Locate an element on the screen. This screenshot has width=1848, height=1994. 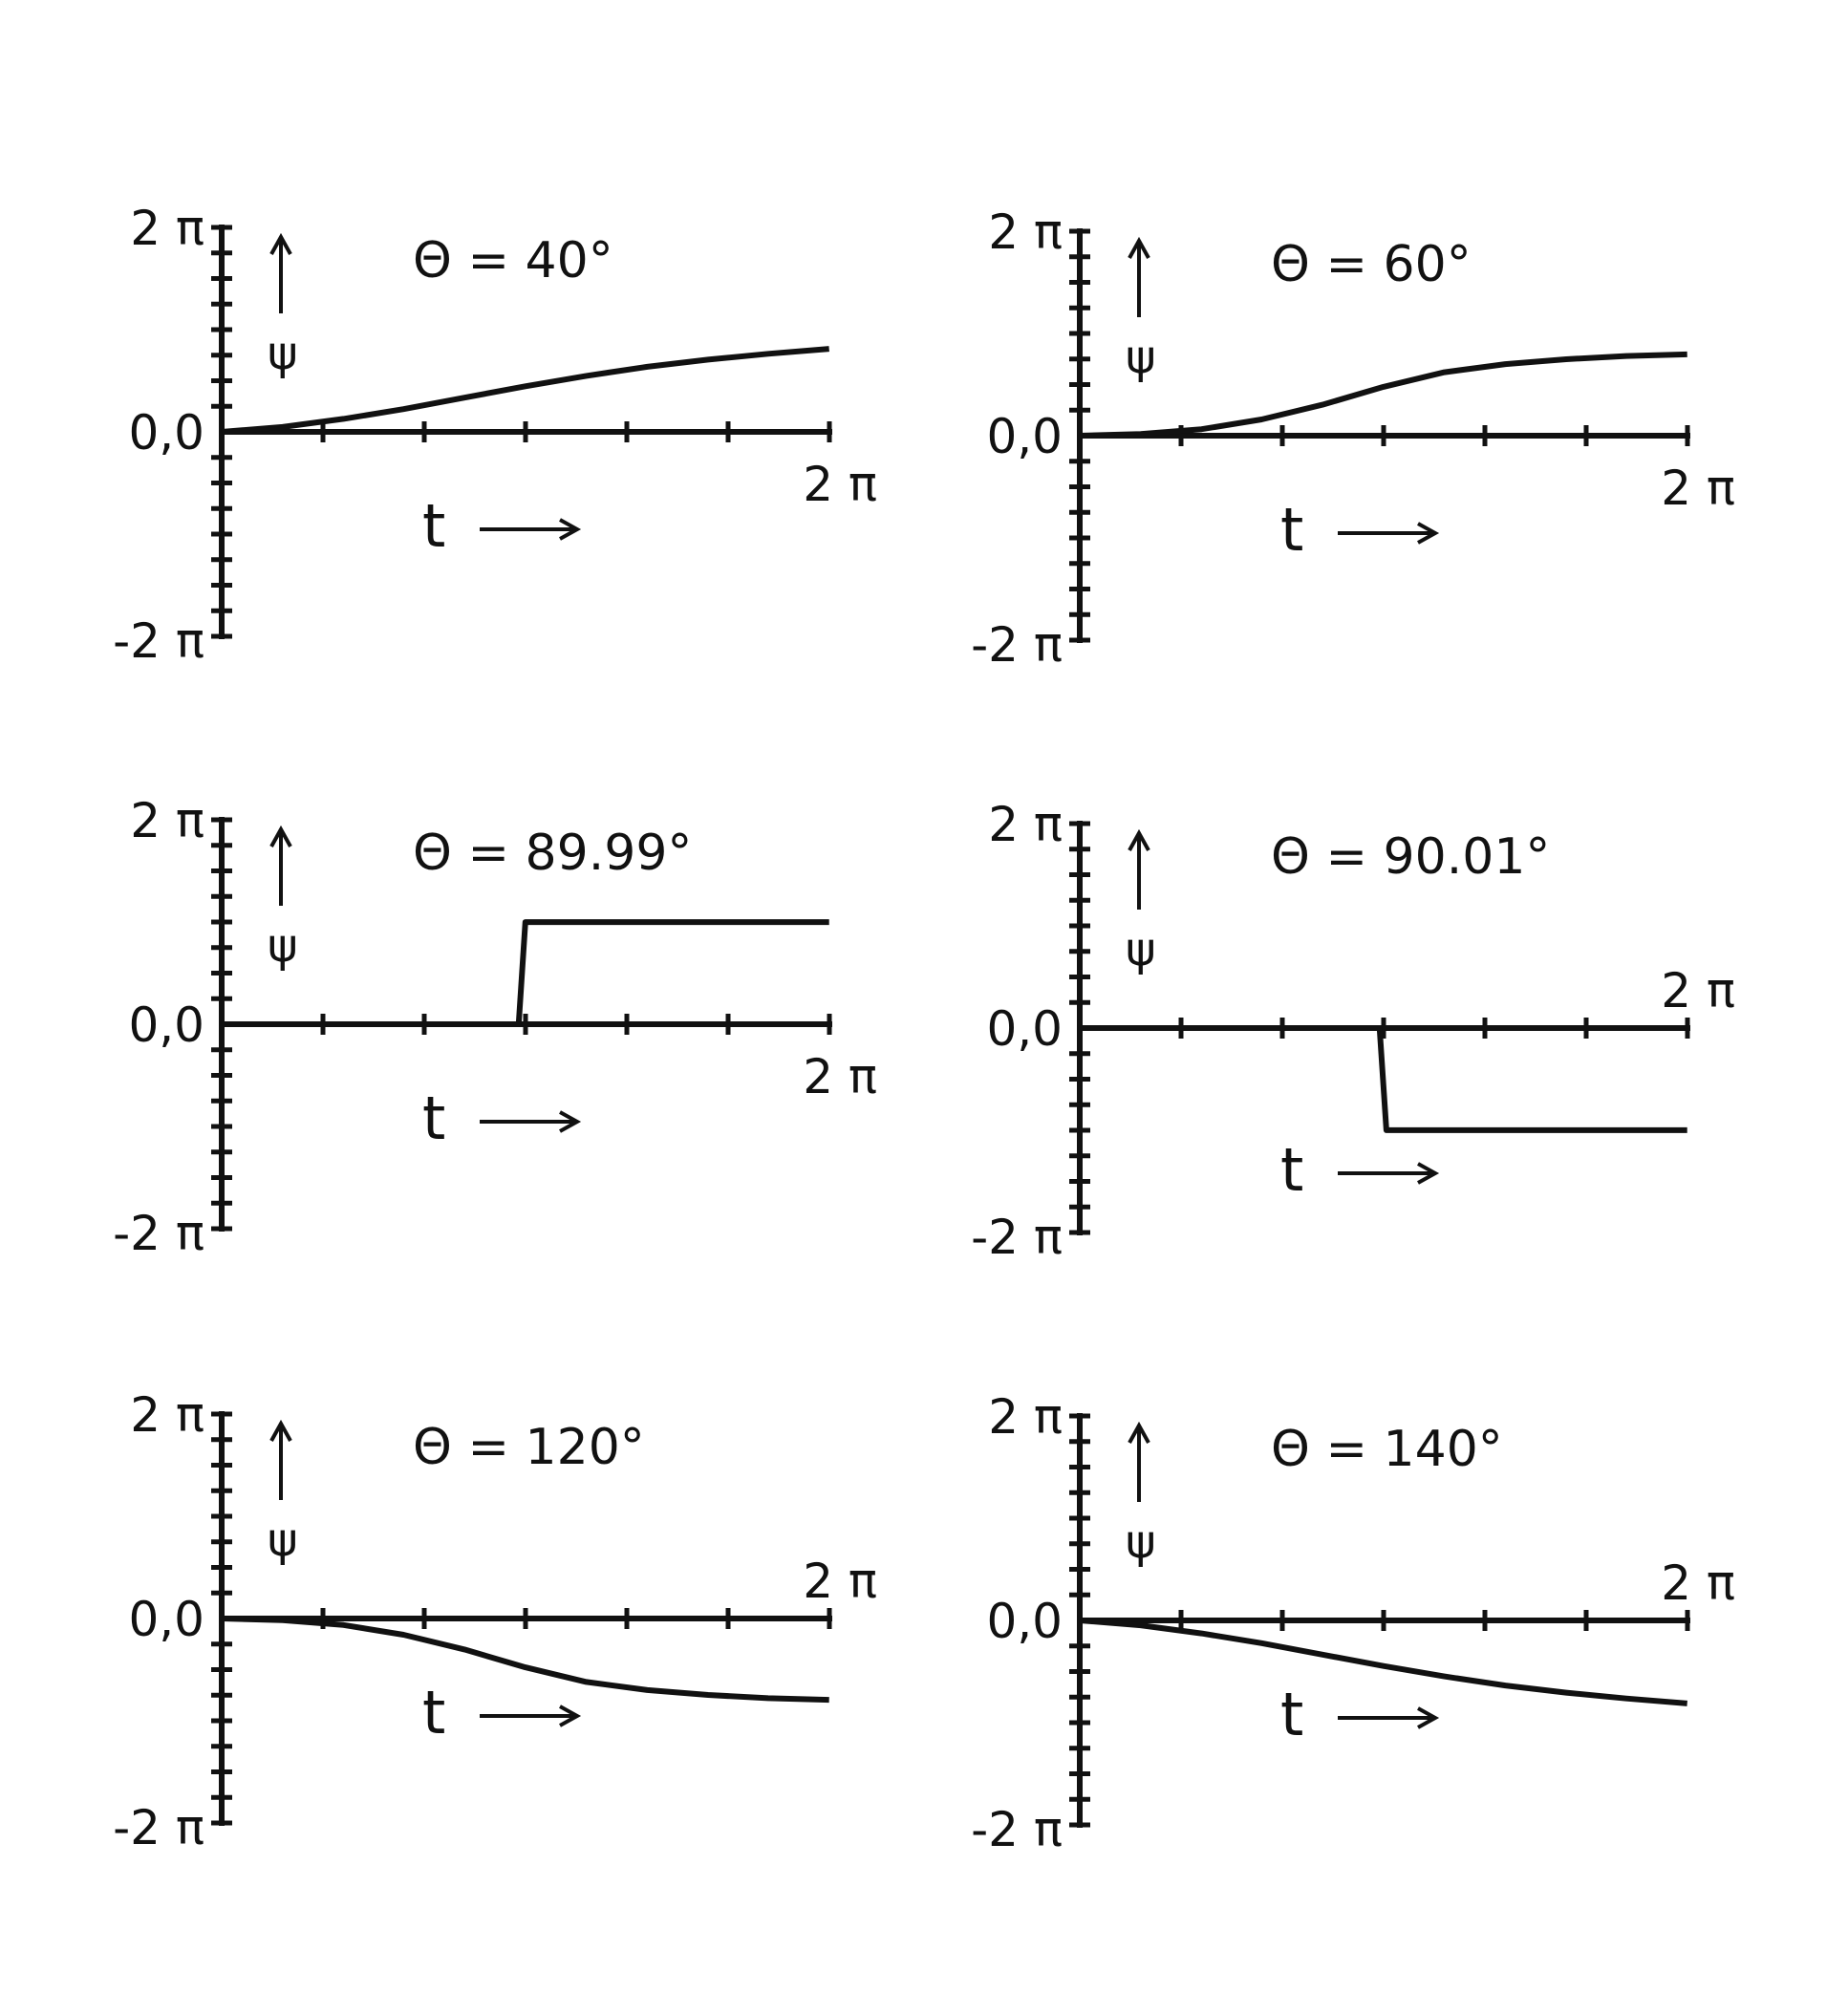
panel-4: 2 π 0,0 -2 π 2 π ψ Θ = 90.01° t is located at coordinates (1353, 1031).